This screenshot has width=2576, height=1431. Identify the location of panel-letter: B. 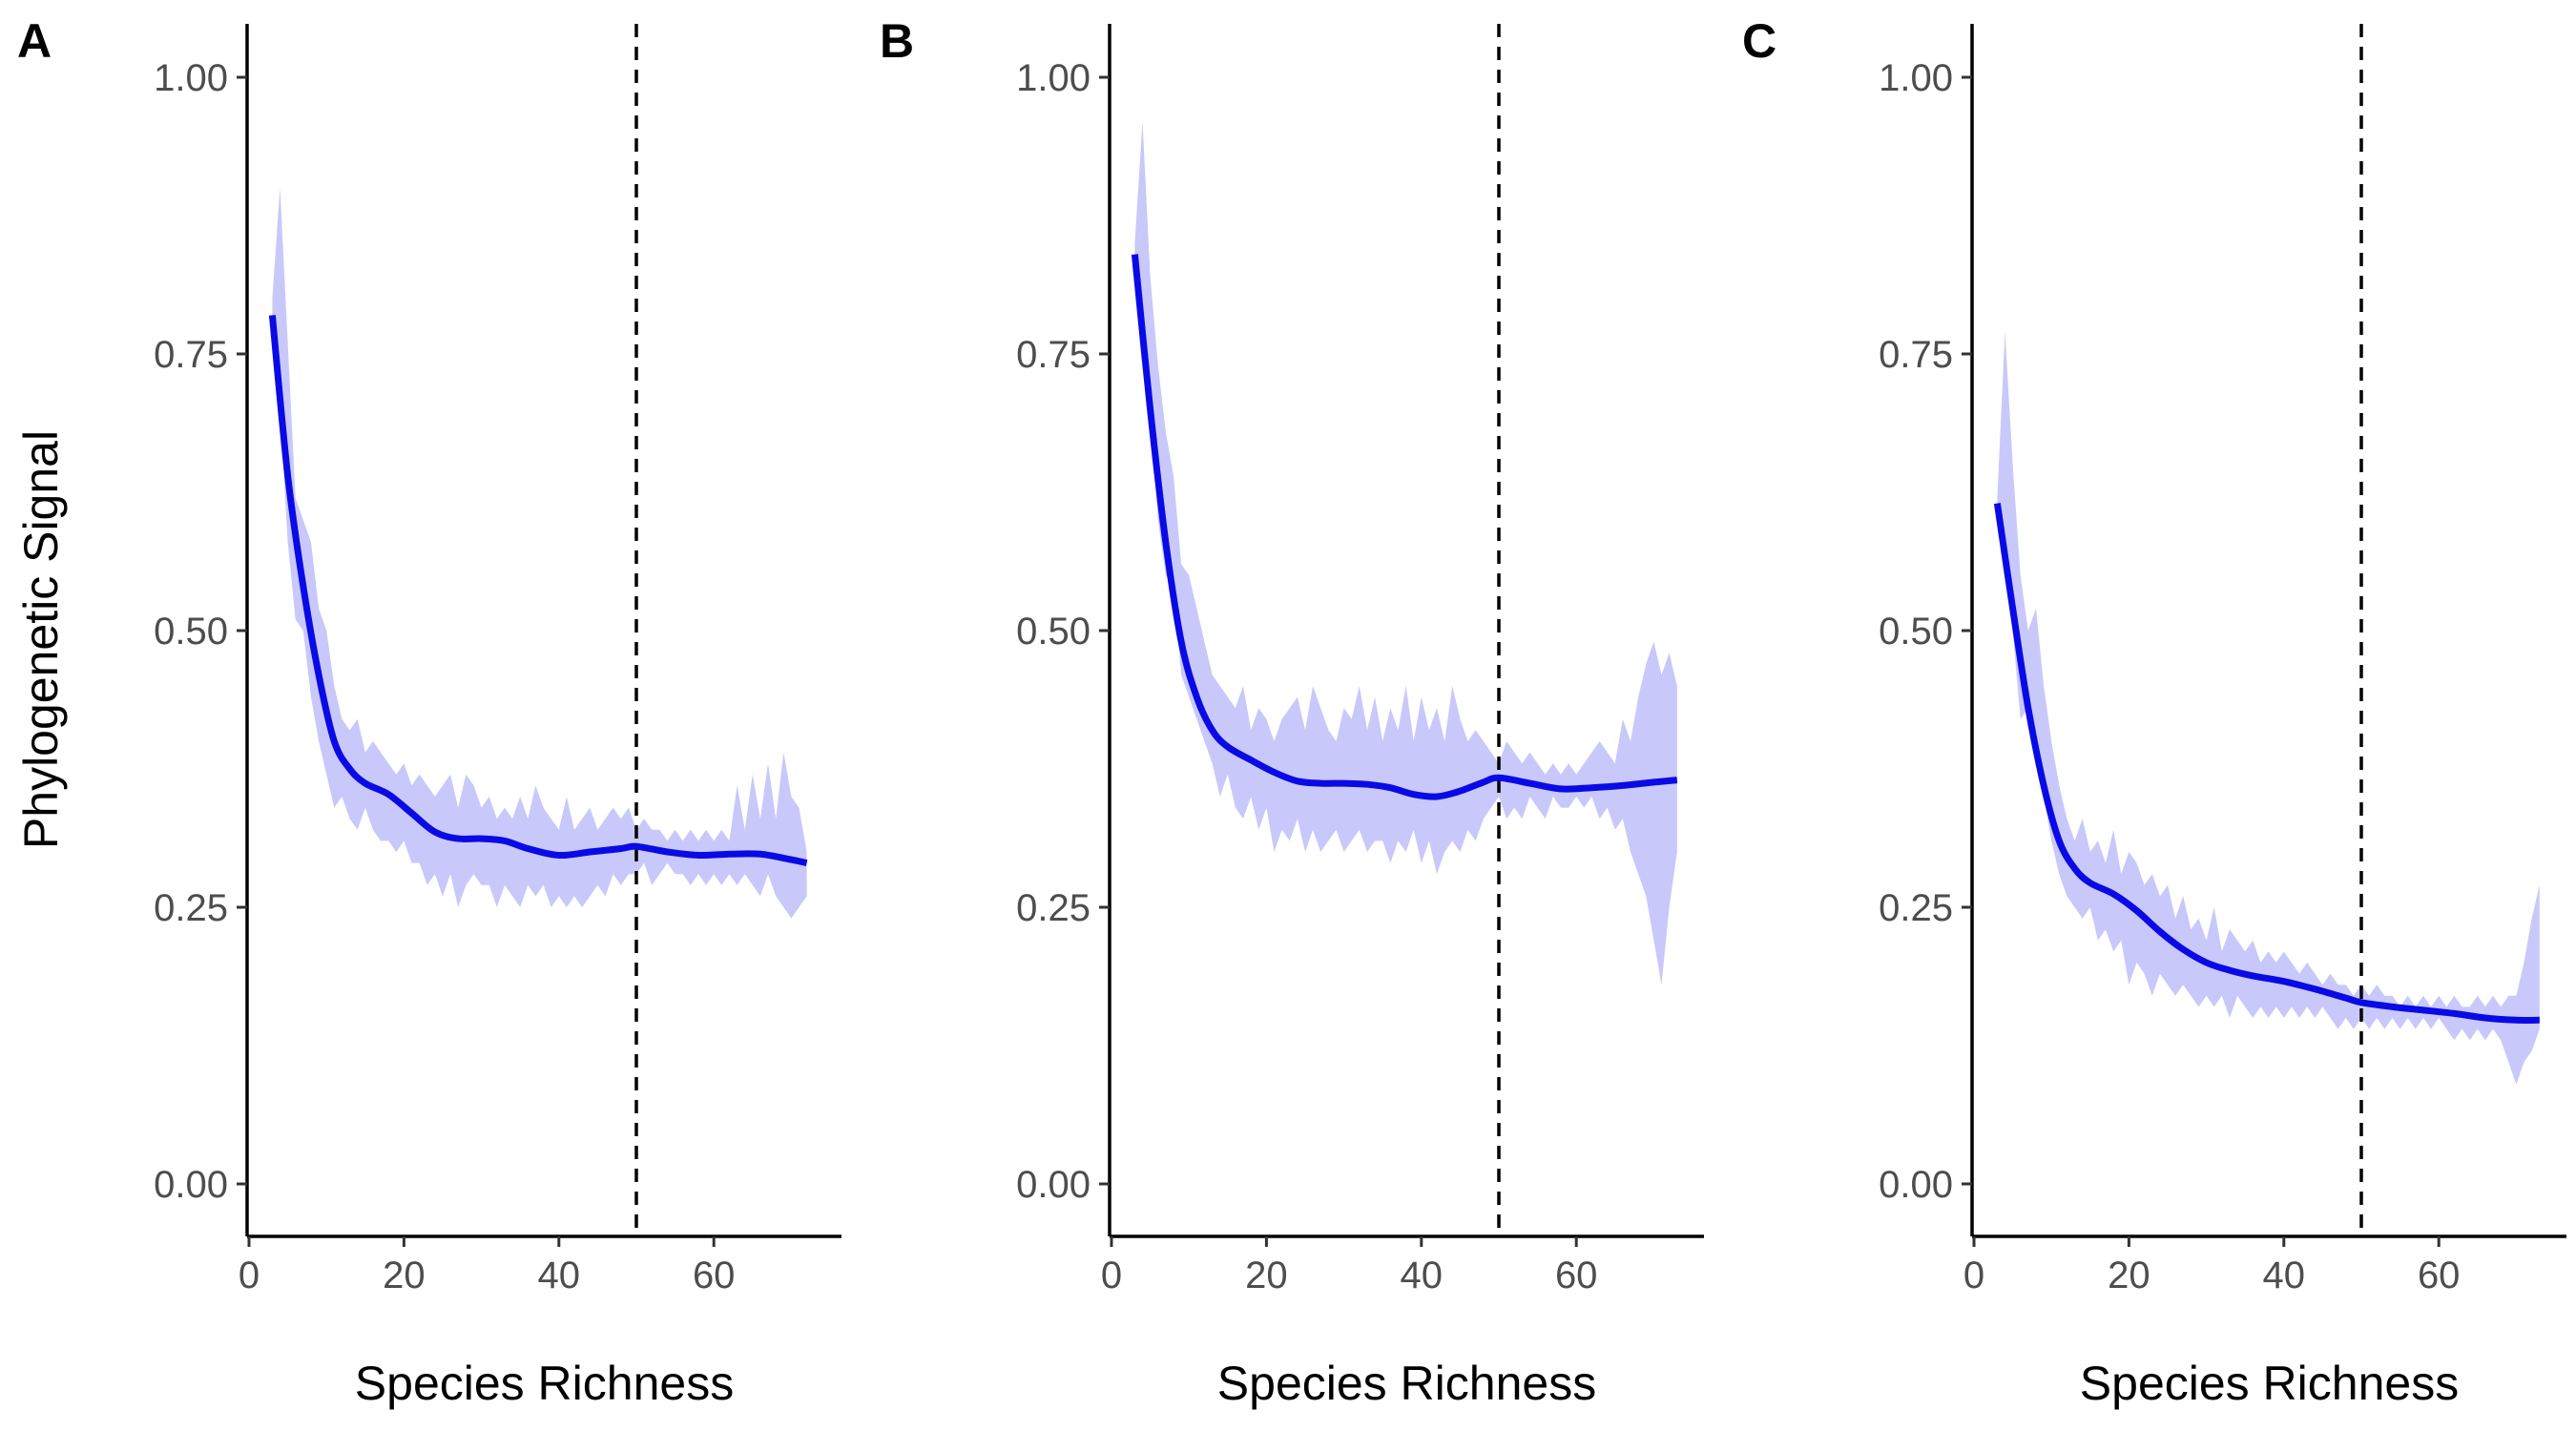
(897, 41).